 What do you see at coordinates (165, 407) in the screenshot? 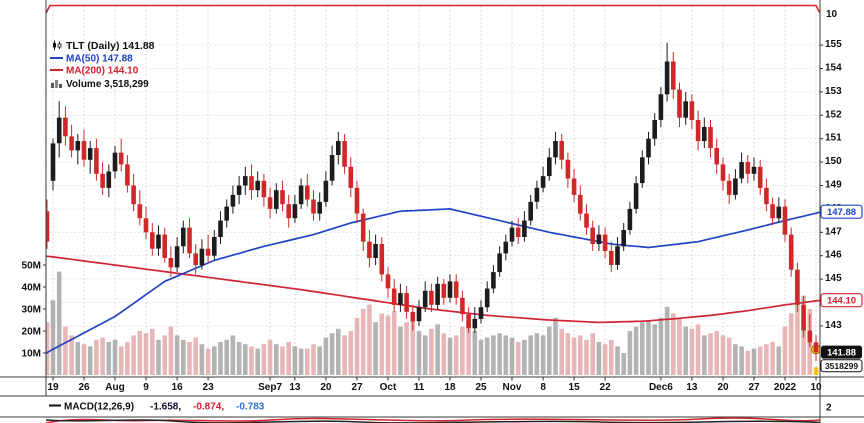
I see `macd-value-1: -1.658,` at bounding box center [165, 407].